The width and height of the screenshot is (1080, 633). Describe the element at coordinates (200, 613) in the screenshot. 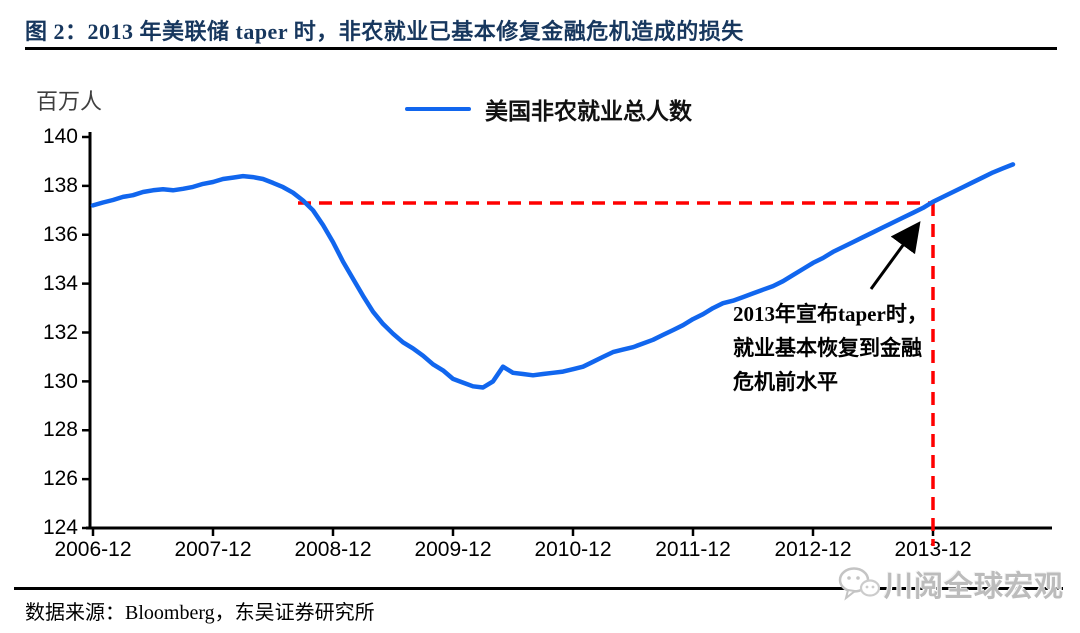

I see `data-source: 数据来源：Bloomberg，东吴证券研究所` at that location.